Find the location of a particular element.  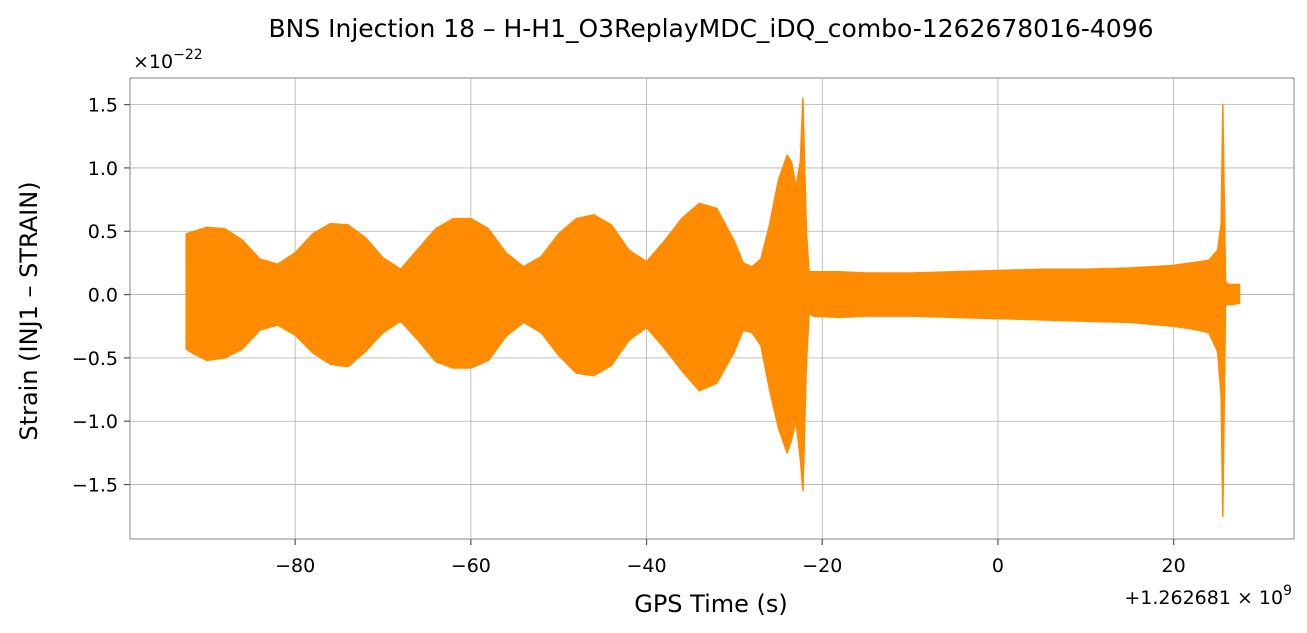

y-scale-label: ×10⁻²² is located at coordinates (168, 60).